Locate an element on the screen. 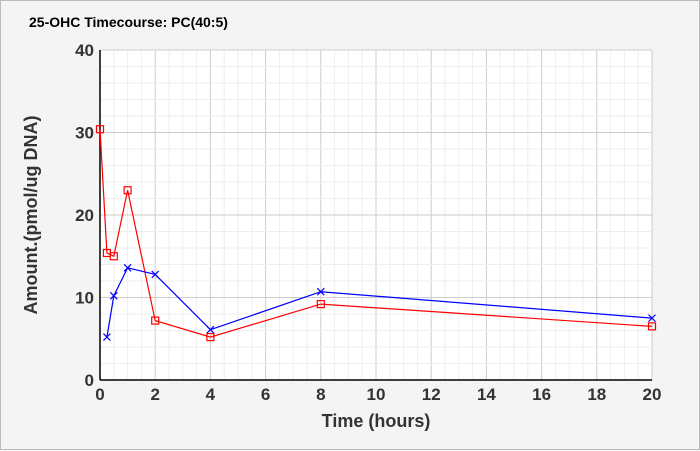 Image resolution: width=700 pixels, height=451 pixels. x-tick-label: 20 is located at coordinates (652, 394).